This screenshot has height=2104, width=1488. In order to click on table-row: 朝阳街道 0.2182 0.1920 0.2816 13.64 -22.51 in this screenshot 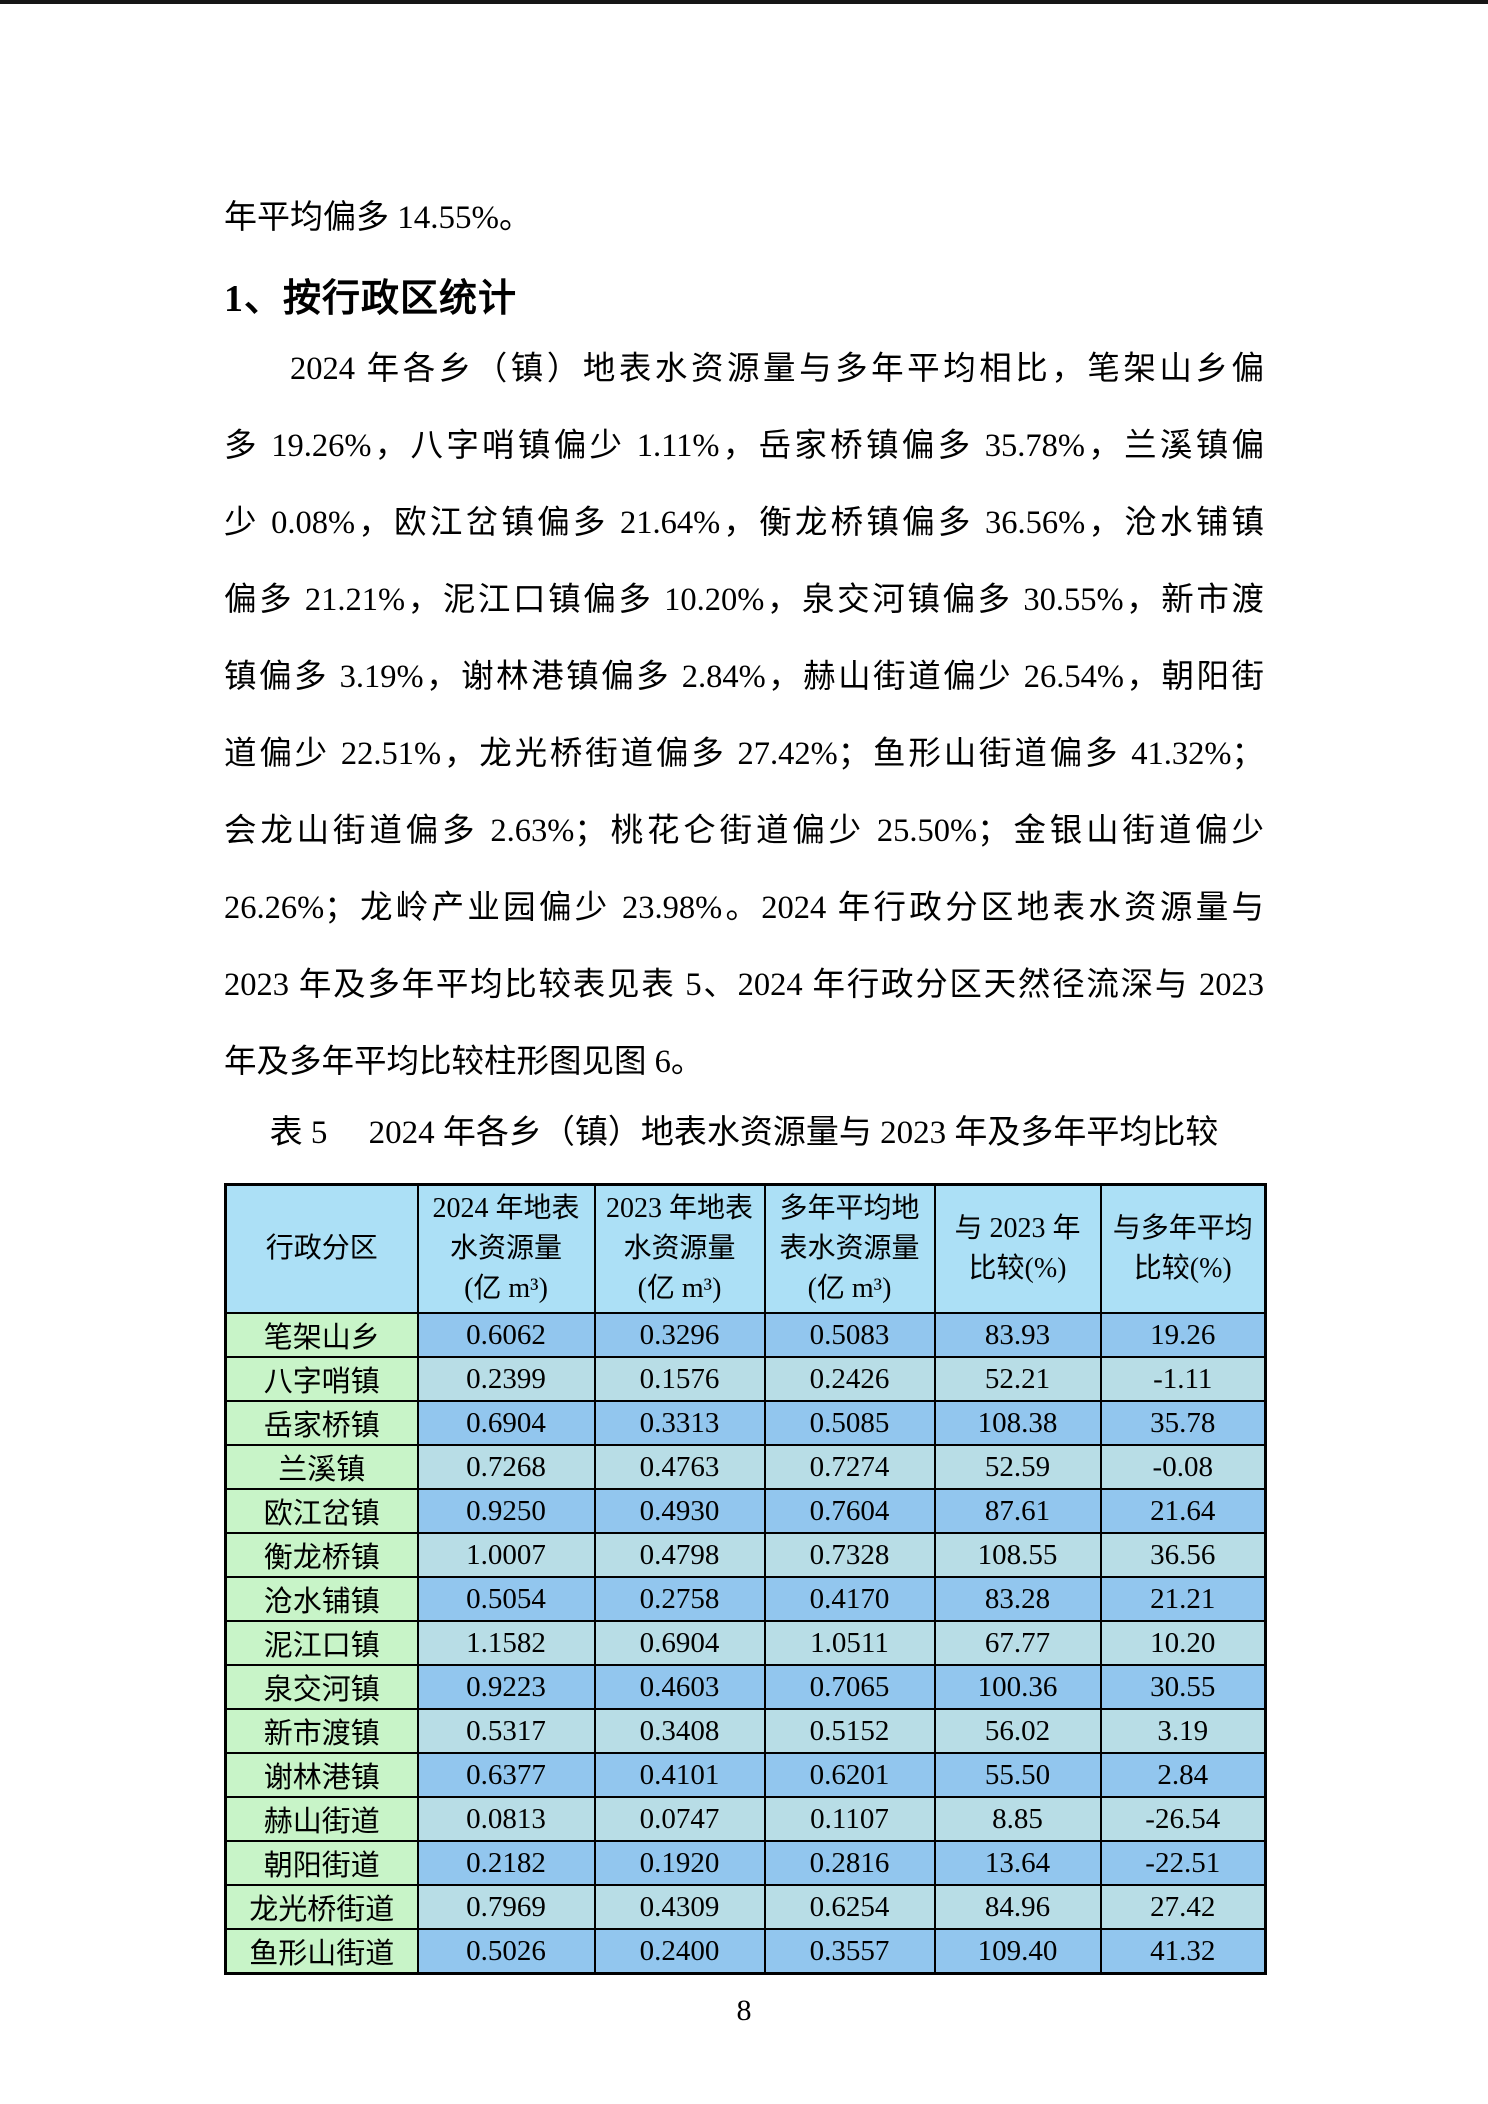, I will do `click(745, 1863)`.